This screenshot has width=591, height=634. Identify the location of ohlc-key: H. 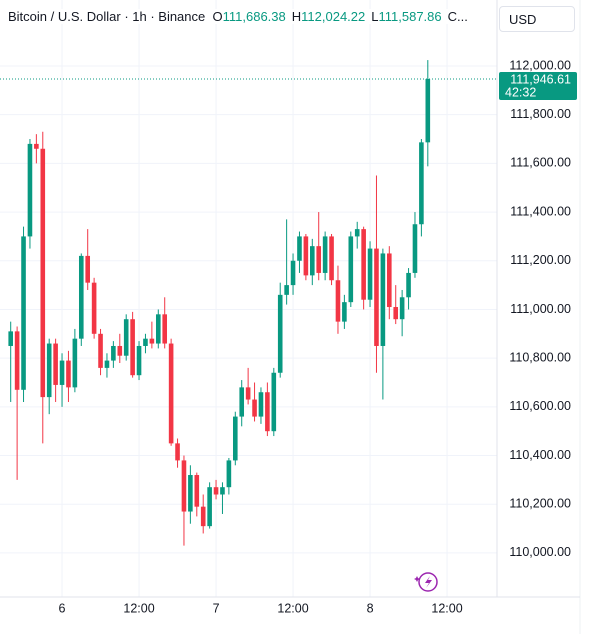
(296, 16).